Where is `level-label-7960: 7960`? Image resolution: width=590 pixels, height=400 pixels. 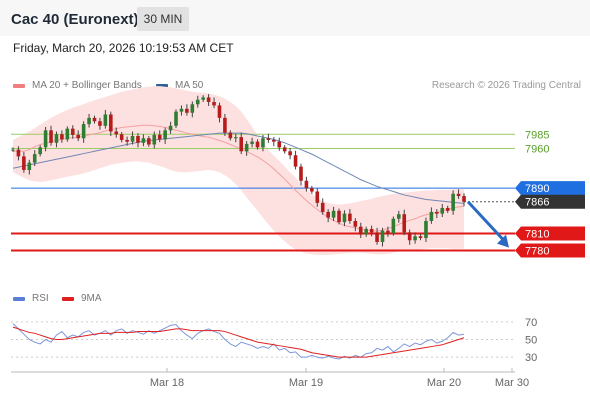
level-label-7960: 7960 is located at coordinates (537, 149).